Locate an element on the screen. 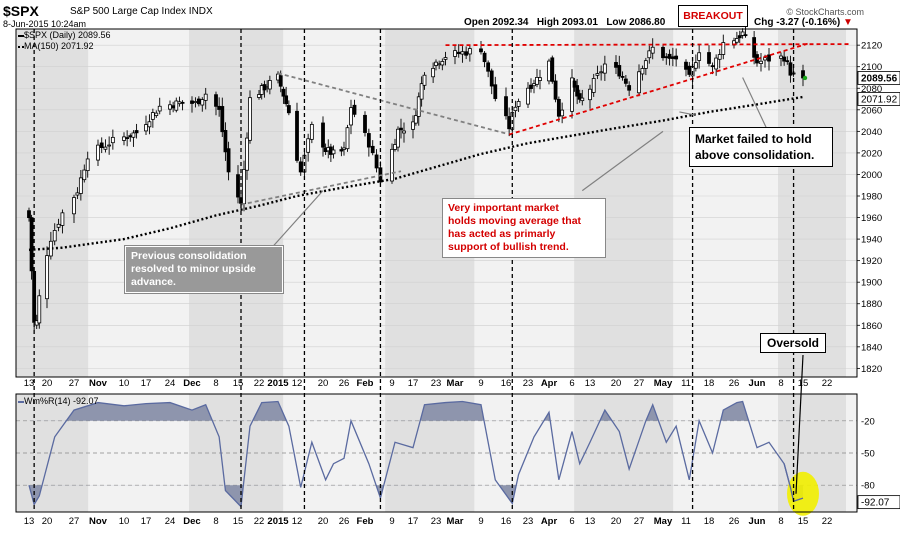  price-x-tick-label: 20 is located at coordinates (323, 383).